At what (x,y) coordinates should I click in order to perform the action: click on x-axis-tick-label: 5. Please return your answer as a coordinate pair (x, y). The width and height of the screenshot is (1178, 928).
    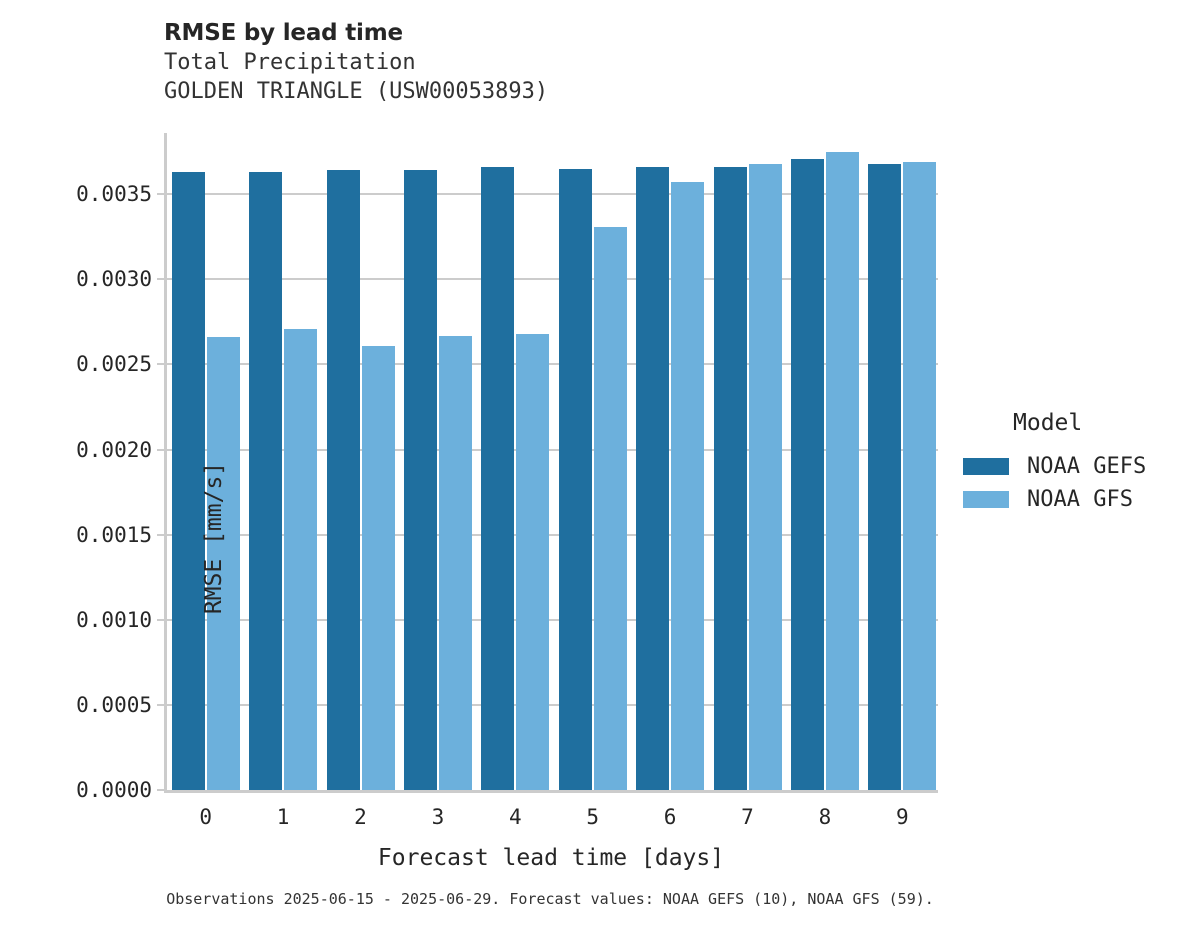
    Looking at the image, I should click on (593, 817).